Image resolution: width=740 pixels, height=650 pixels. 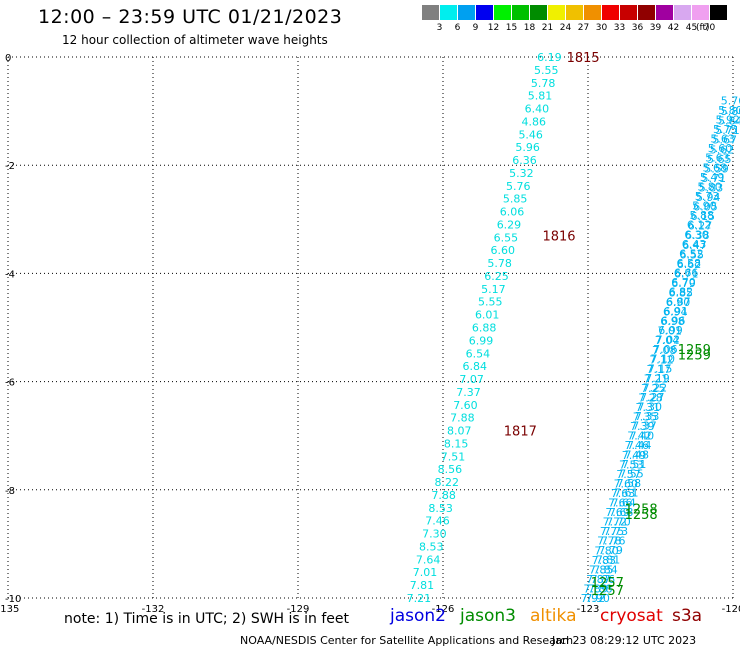 What do you see at coordinates (10, 166) in the screenshot?
I see `y-tick-label: -2` at bounding box center [10, 166].